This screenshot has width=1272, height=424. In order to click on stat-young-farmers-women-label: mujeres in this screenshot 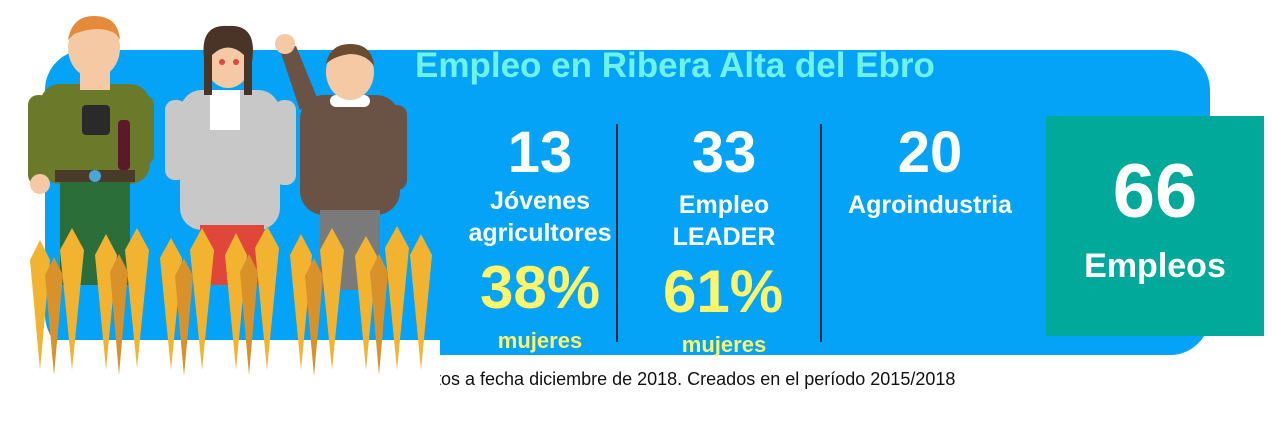, I will do `click(540, 340)`.